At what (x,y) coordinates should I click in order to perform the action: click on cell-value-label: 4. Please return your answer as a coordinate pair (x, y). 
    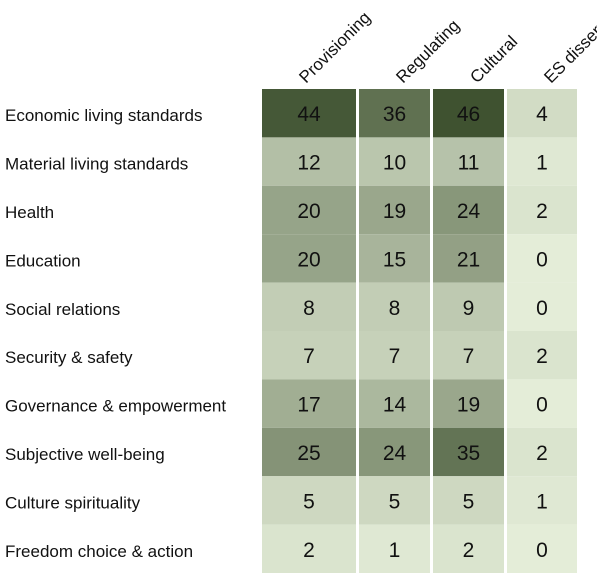
    Looking at the image, I should click on (542, 114).